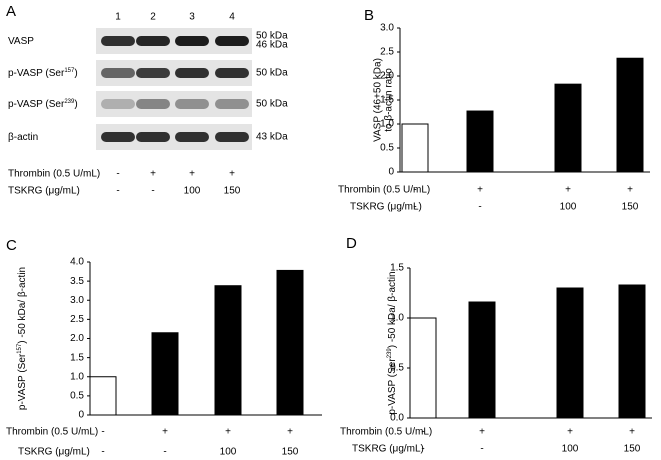 This screenshot has height=460, width=661. I want to click on y-axis-label: p-VASP (Ser157) -50 kDa/ β-actin, so click(22, 338).